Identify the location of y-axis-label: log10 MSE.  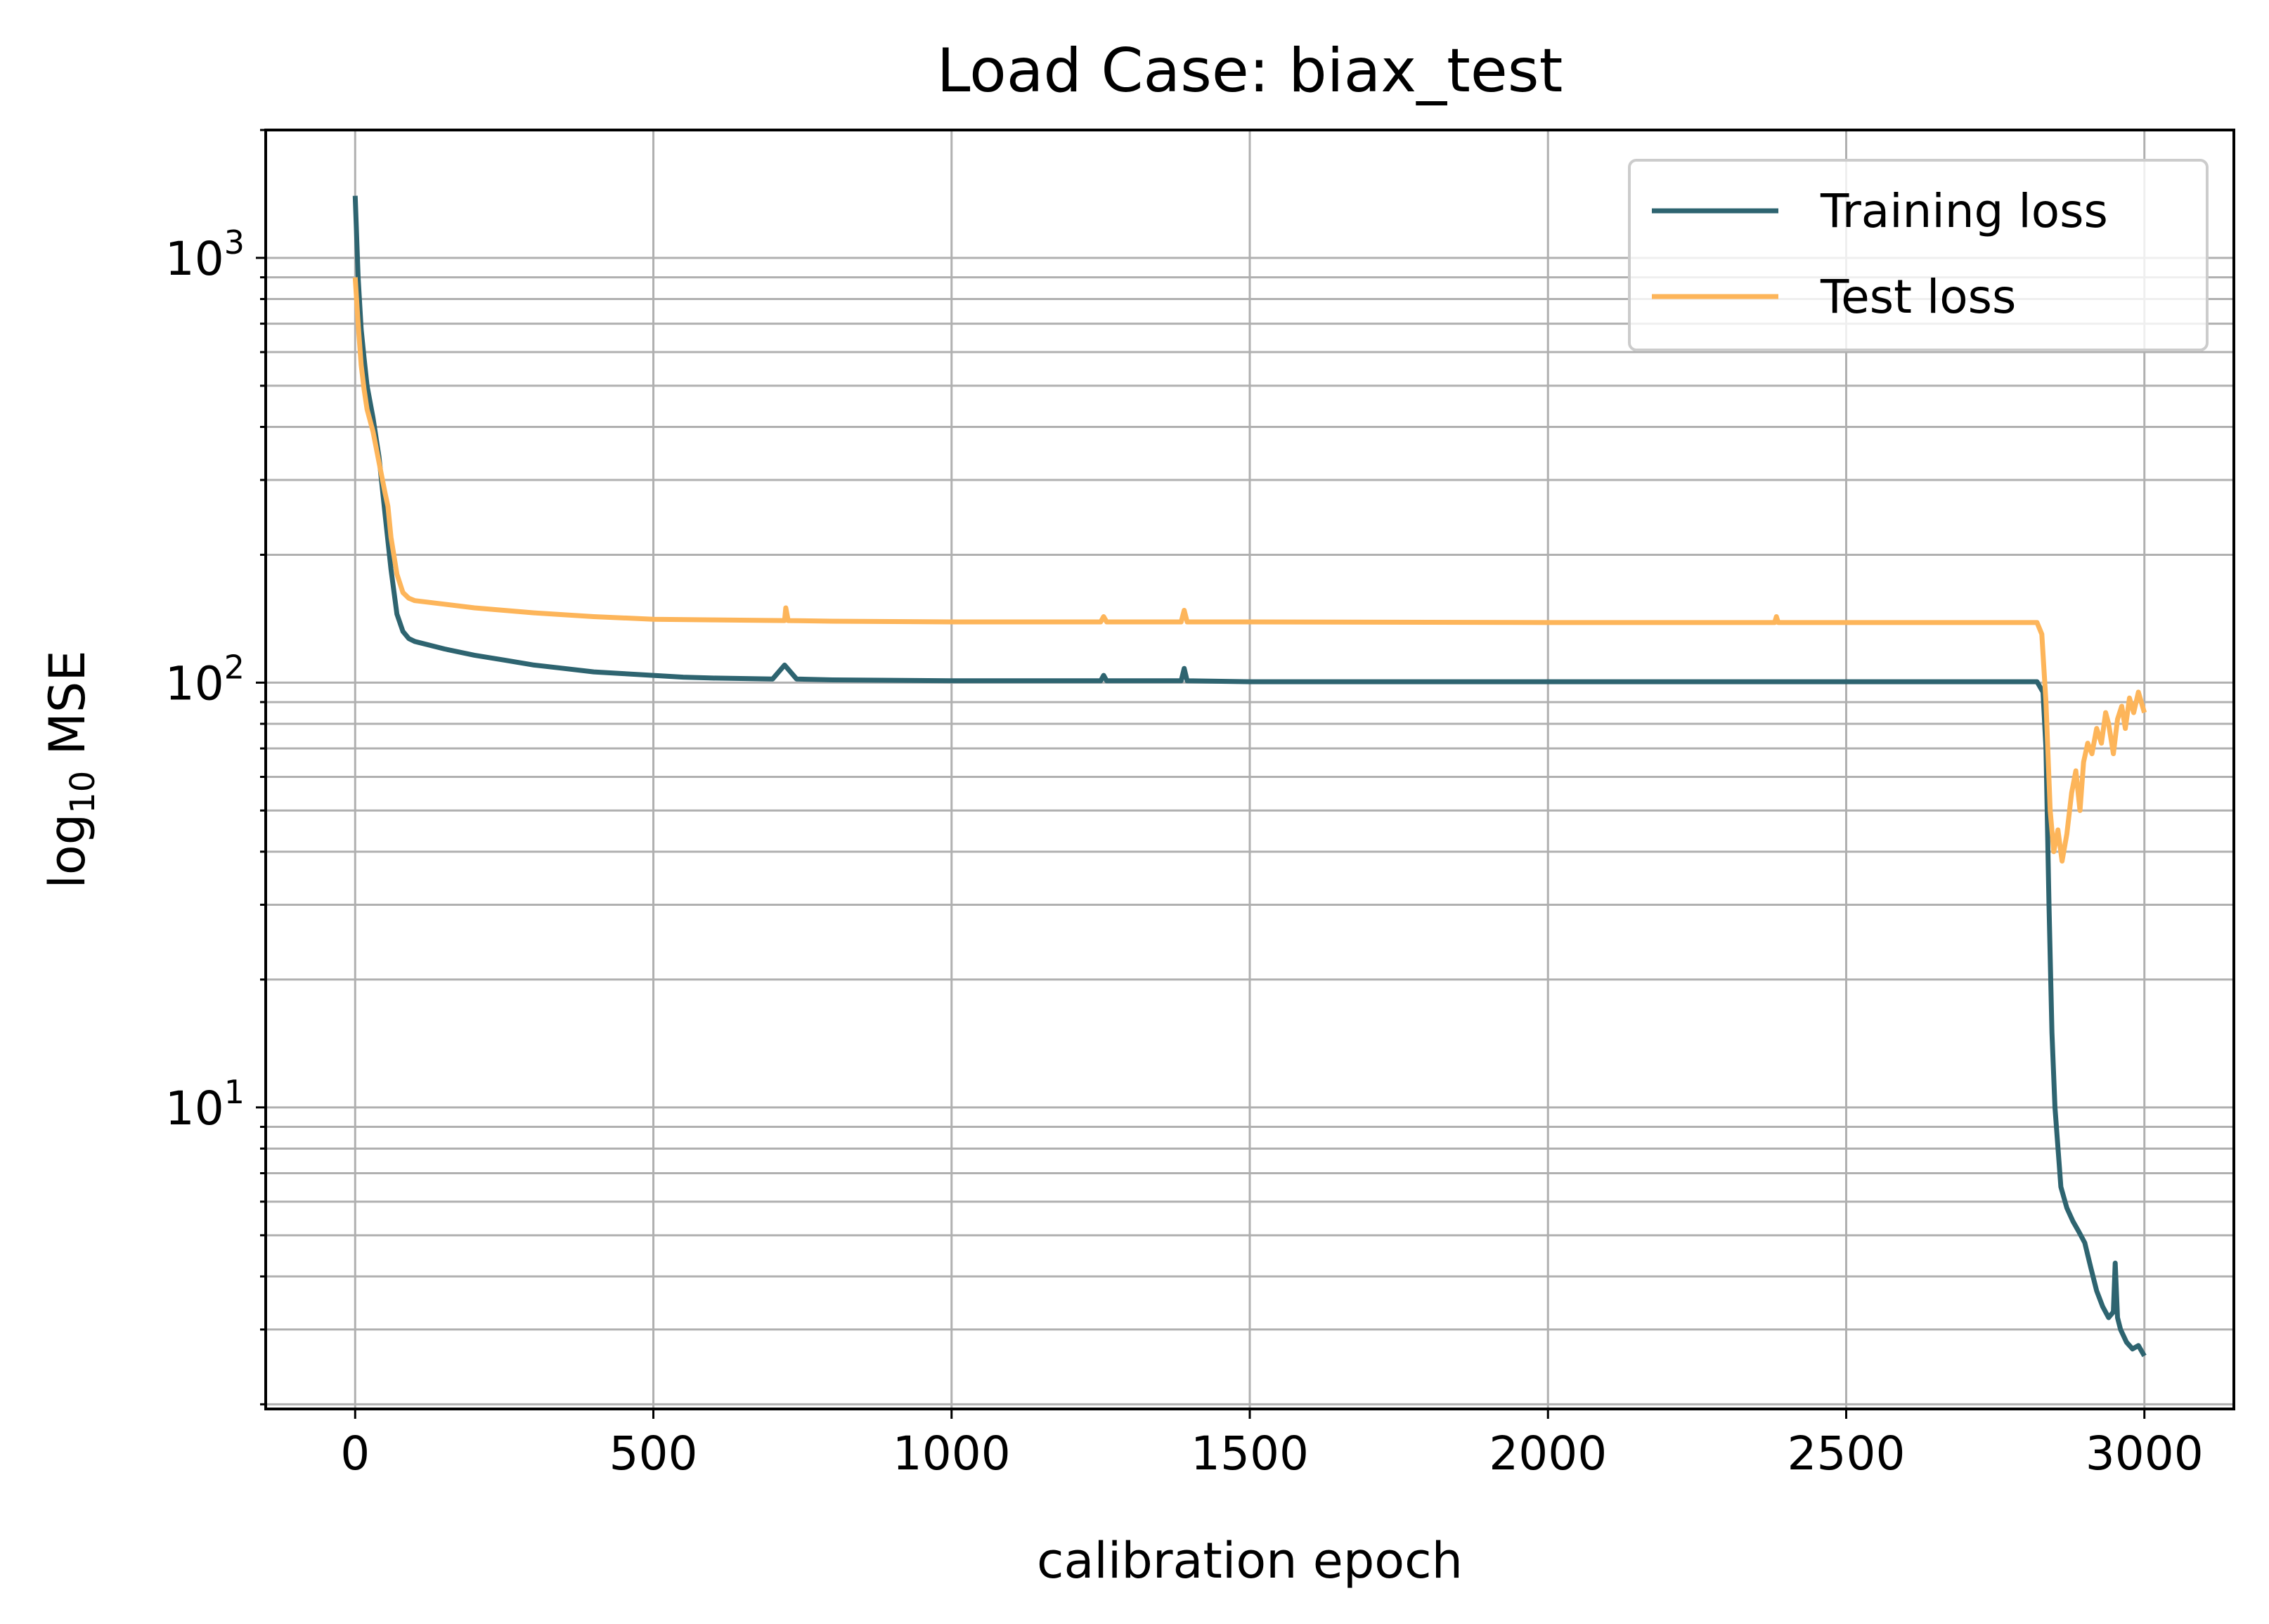
(71, 769).